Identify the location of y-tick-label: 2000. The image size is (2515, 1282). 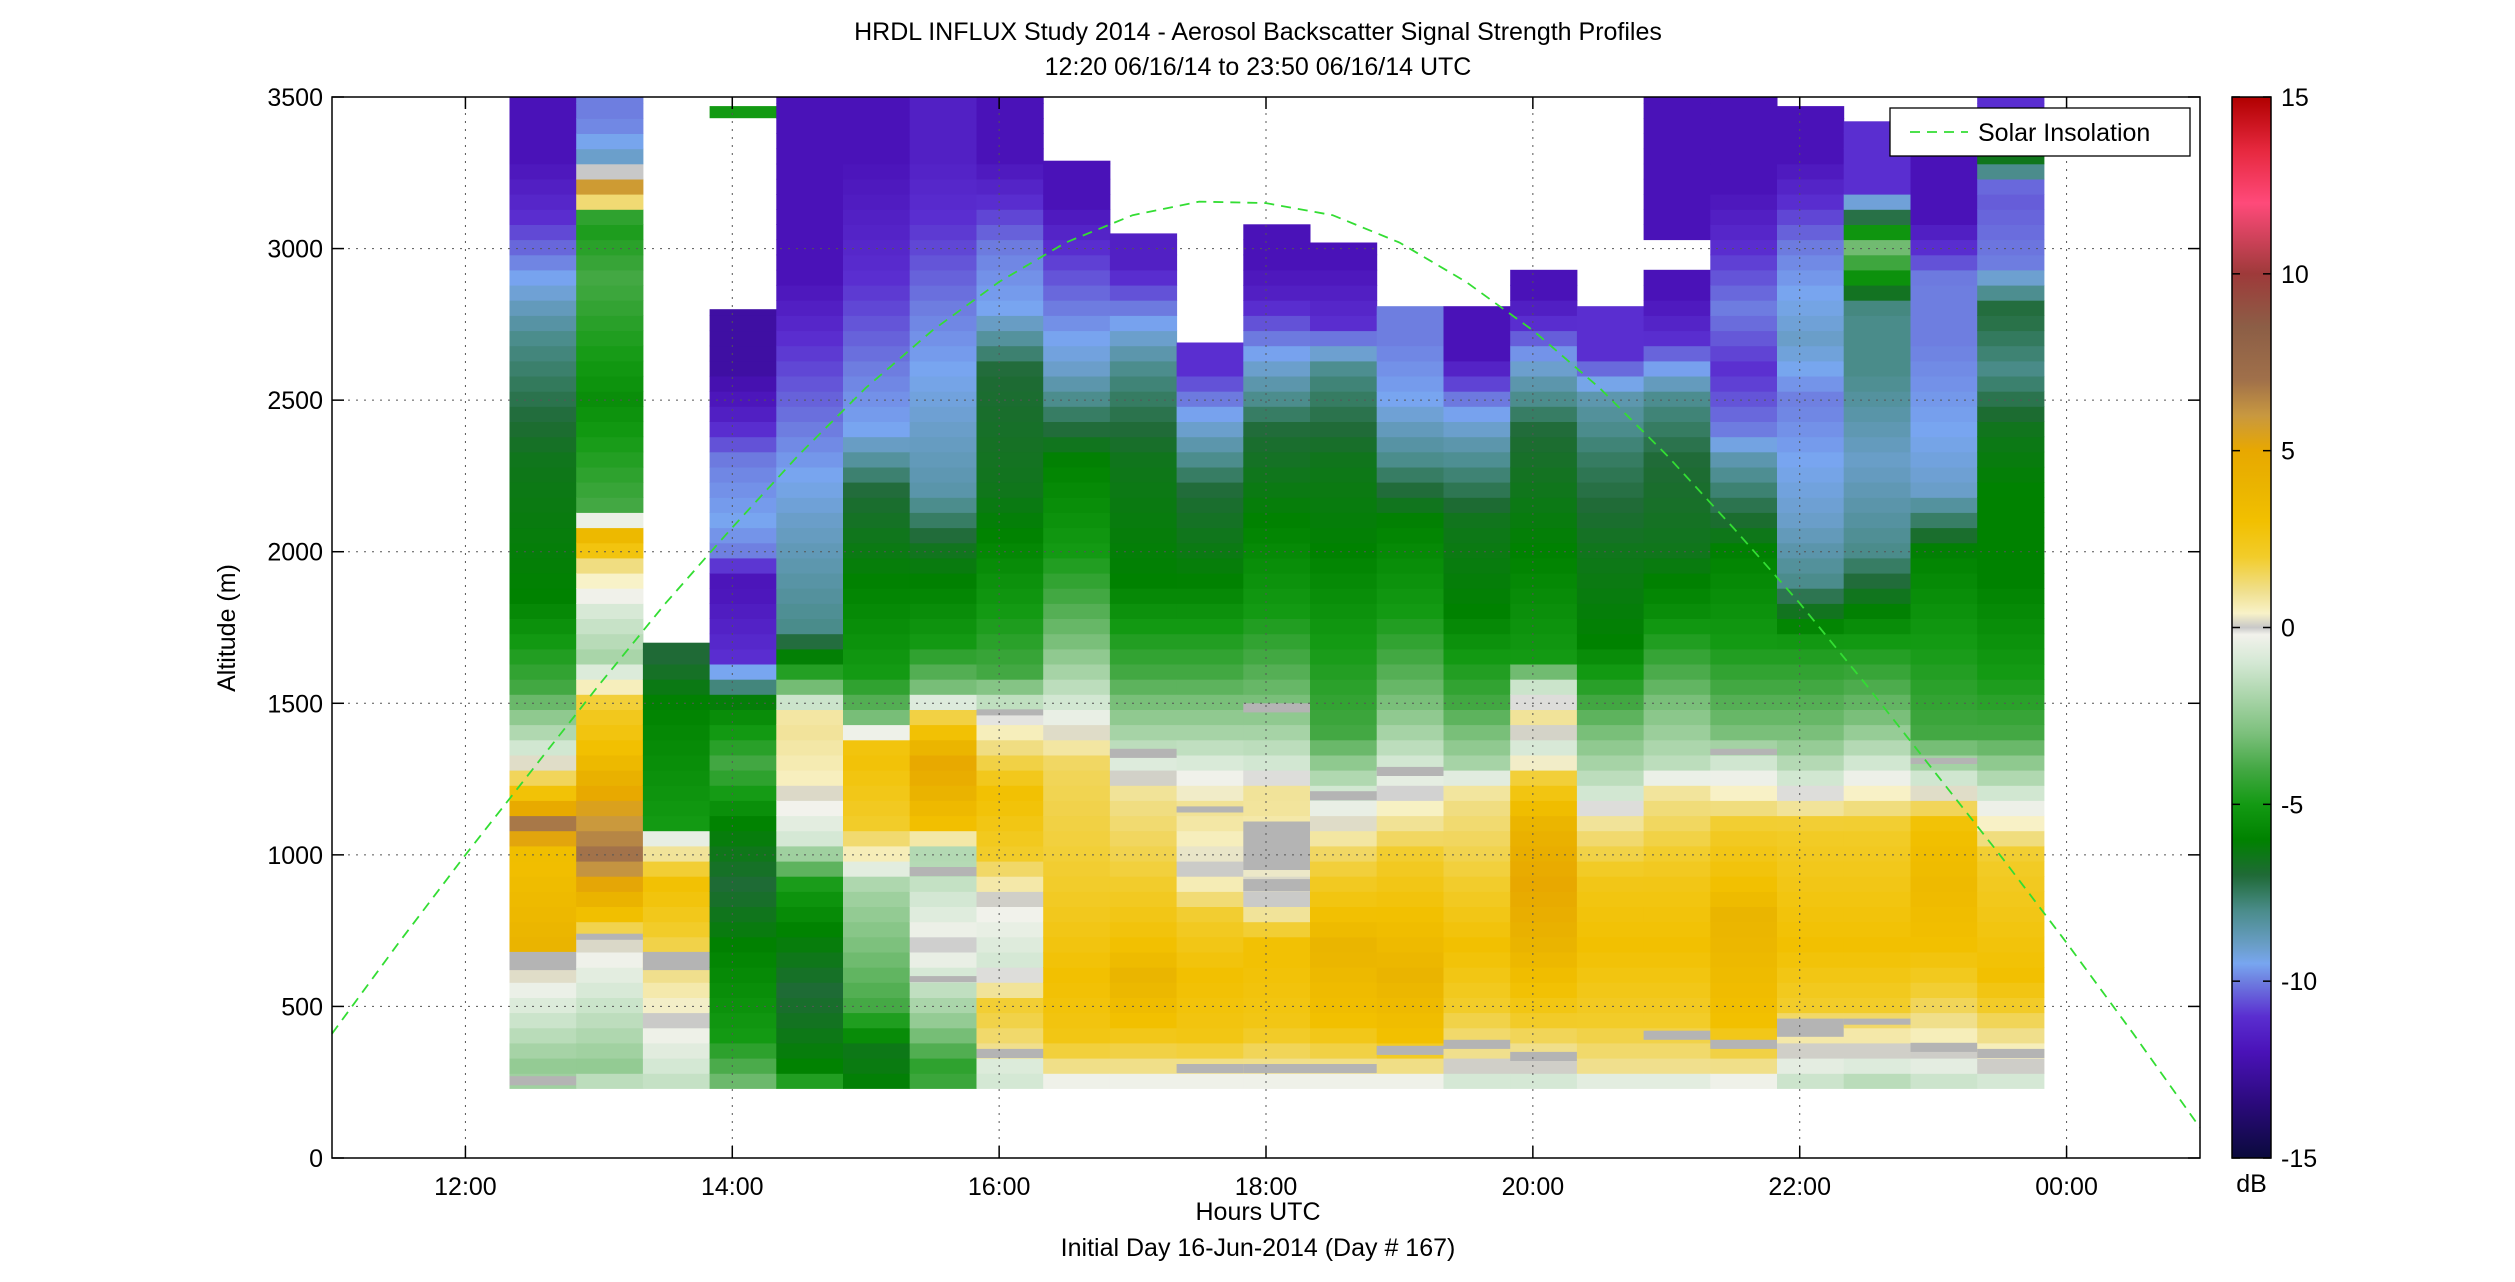
(295, 553).